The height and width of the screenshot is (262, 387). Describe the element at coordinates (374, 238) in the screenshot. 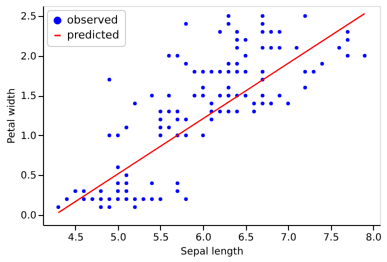

I see `x-tick-label: 8.0` at that location.